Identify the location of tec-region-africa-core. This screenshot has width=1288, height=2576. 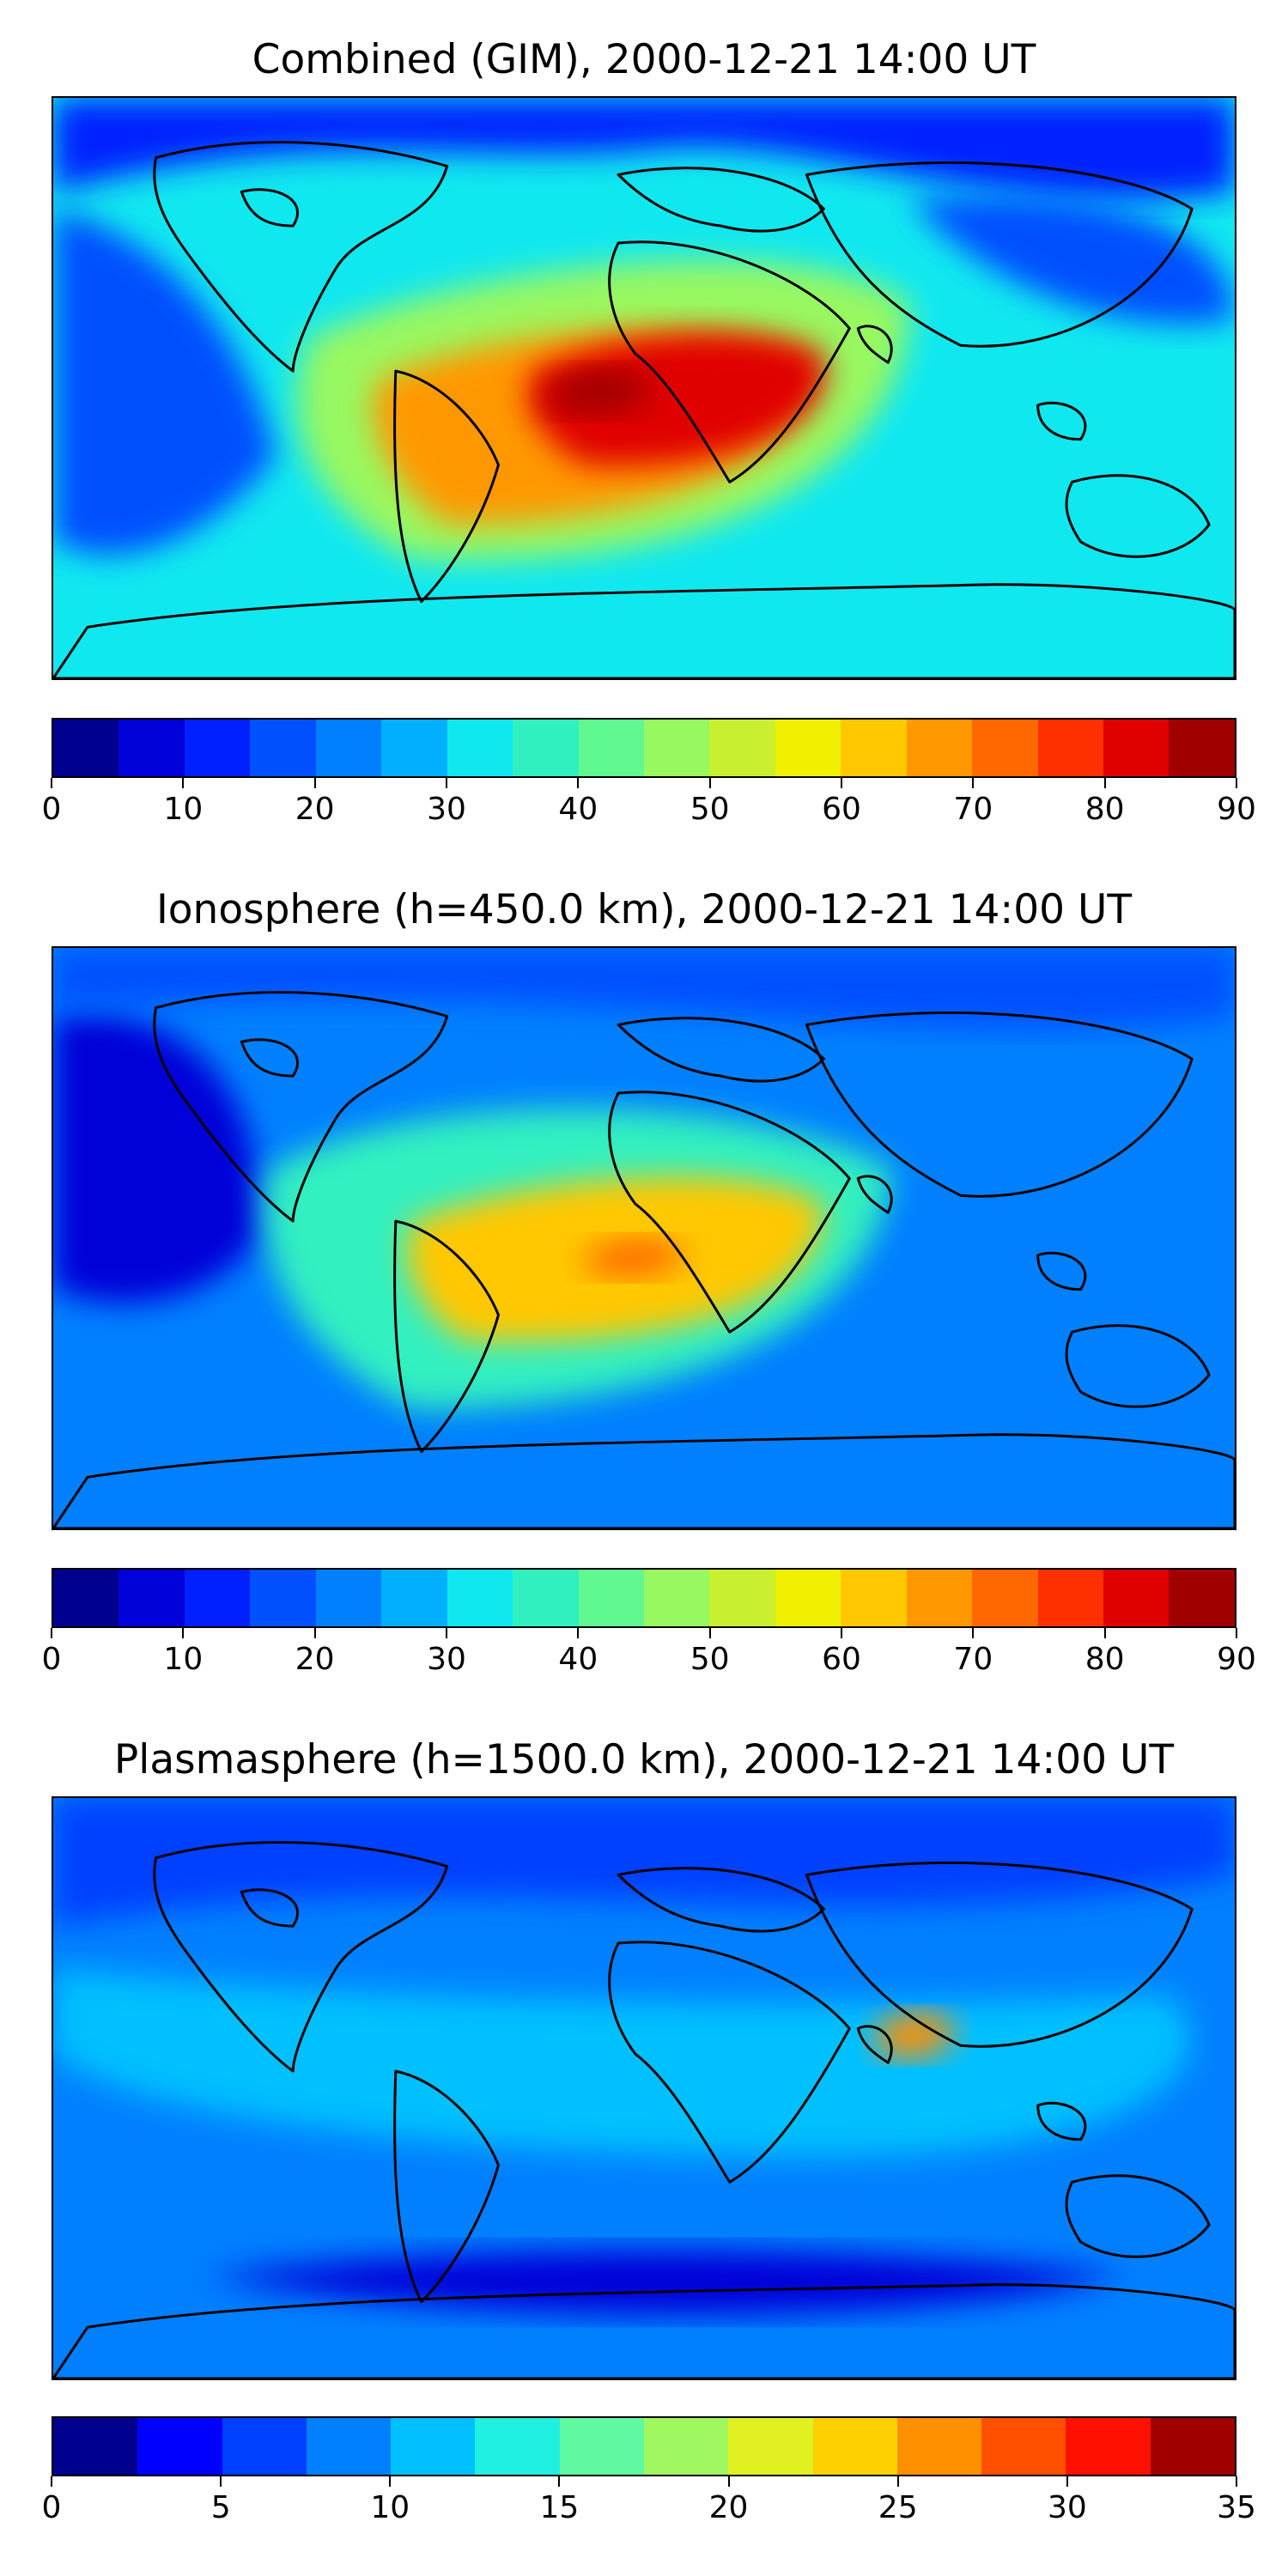
(601, 391).